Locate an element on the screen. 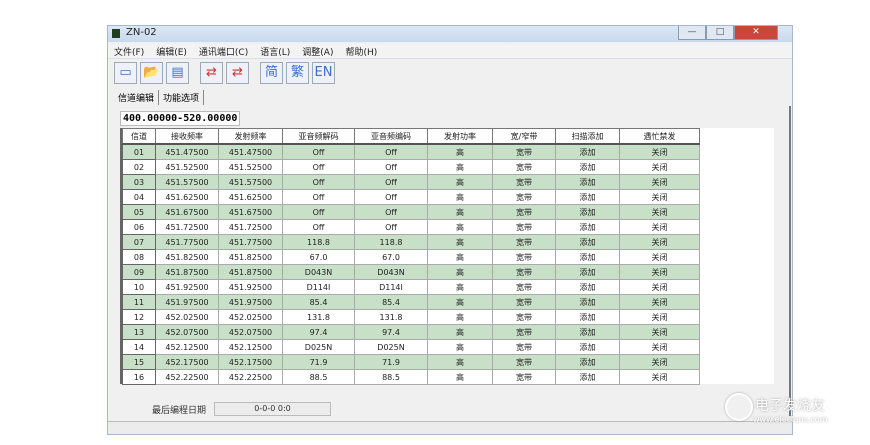  table-row: 07 451.77500 451.77500 118.8 118.8 高宽带 添加 关闭 is located at coordinates (411, 242).